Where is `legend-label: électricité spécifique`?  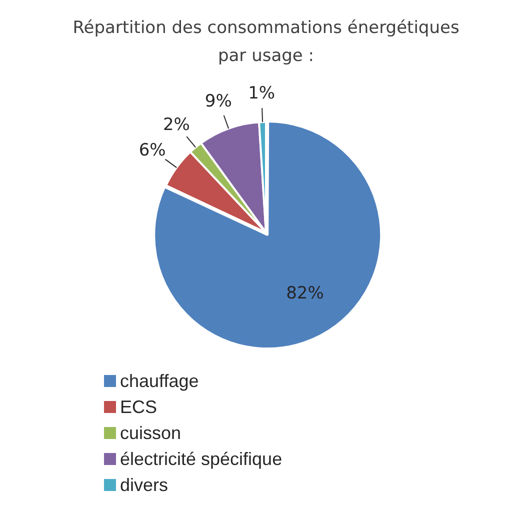 legend-label: électricité spécifique is located at coordinates (201, 459).